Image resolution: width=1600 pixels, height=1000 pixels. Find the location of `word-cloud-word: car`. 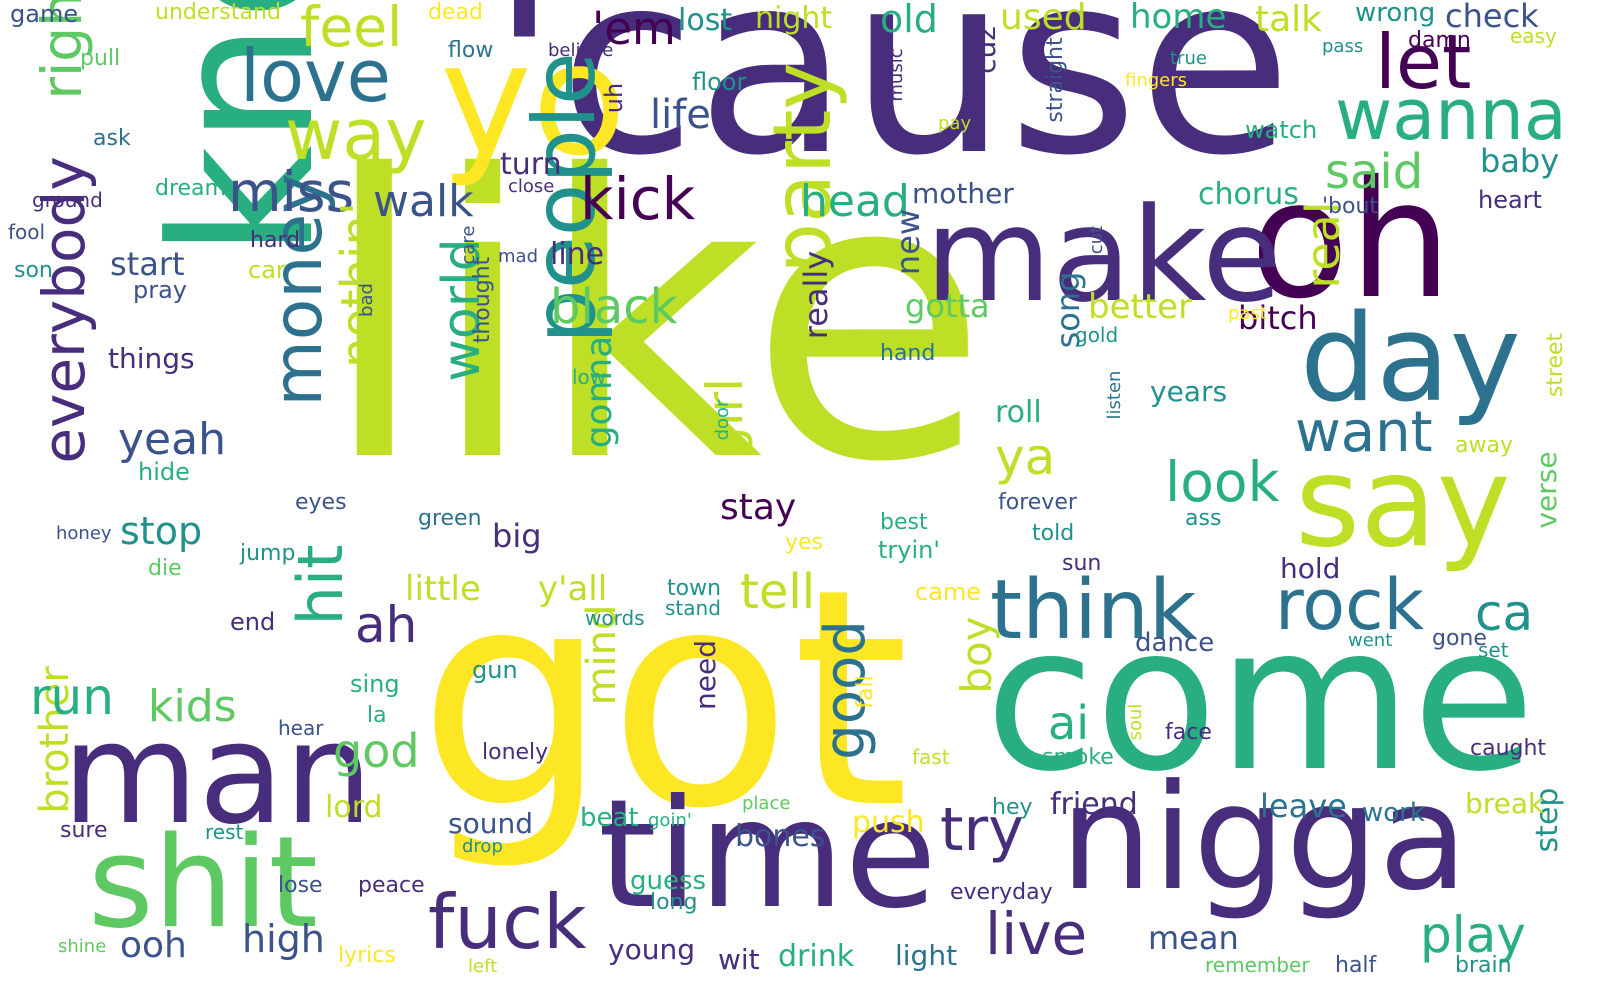

word-cloud-word: car is located at coordinates (267, 270).